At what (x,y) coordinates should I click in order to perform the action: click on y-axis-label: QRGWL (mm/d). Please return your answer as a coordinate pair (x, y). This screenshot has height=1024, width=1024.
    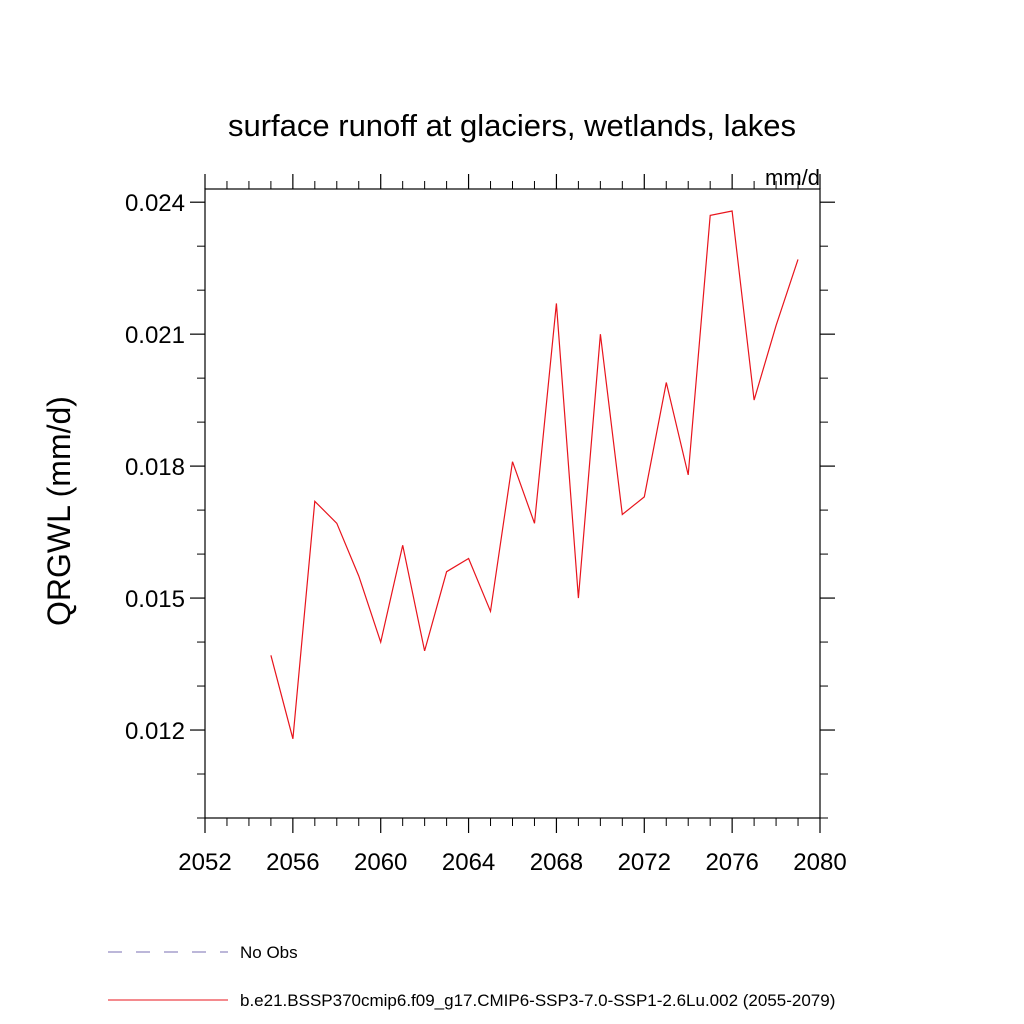
    Looking at the image, I should click on (59, 511).